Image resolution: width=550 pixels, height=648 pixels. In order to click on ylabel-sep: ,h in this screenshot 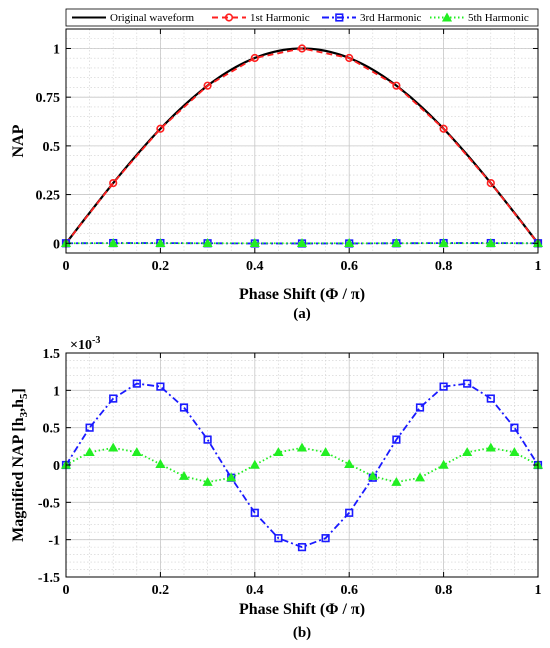, I will do `click(18, 405)`.